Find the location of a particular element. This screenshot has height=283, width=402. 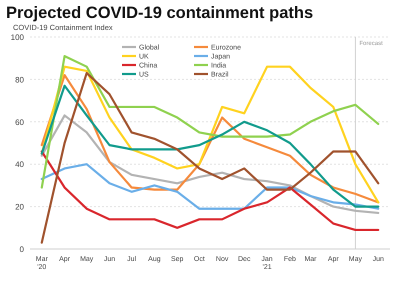

y-tick-label: 100 is located at coordinates (17, 37).